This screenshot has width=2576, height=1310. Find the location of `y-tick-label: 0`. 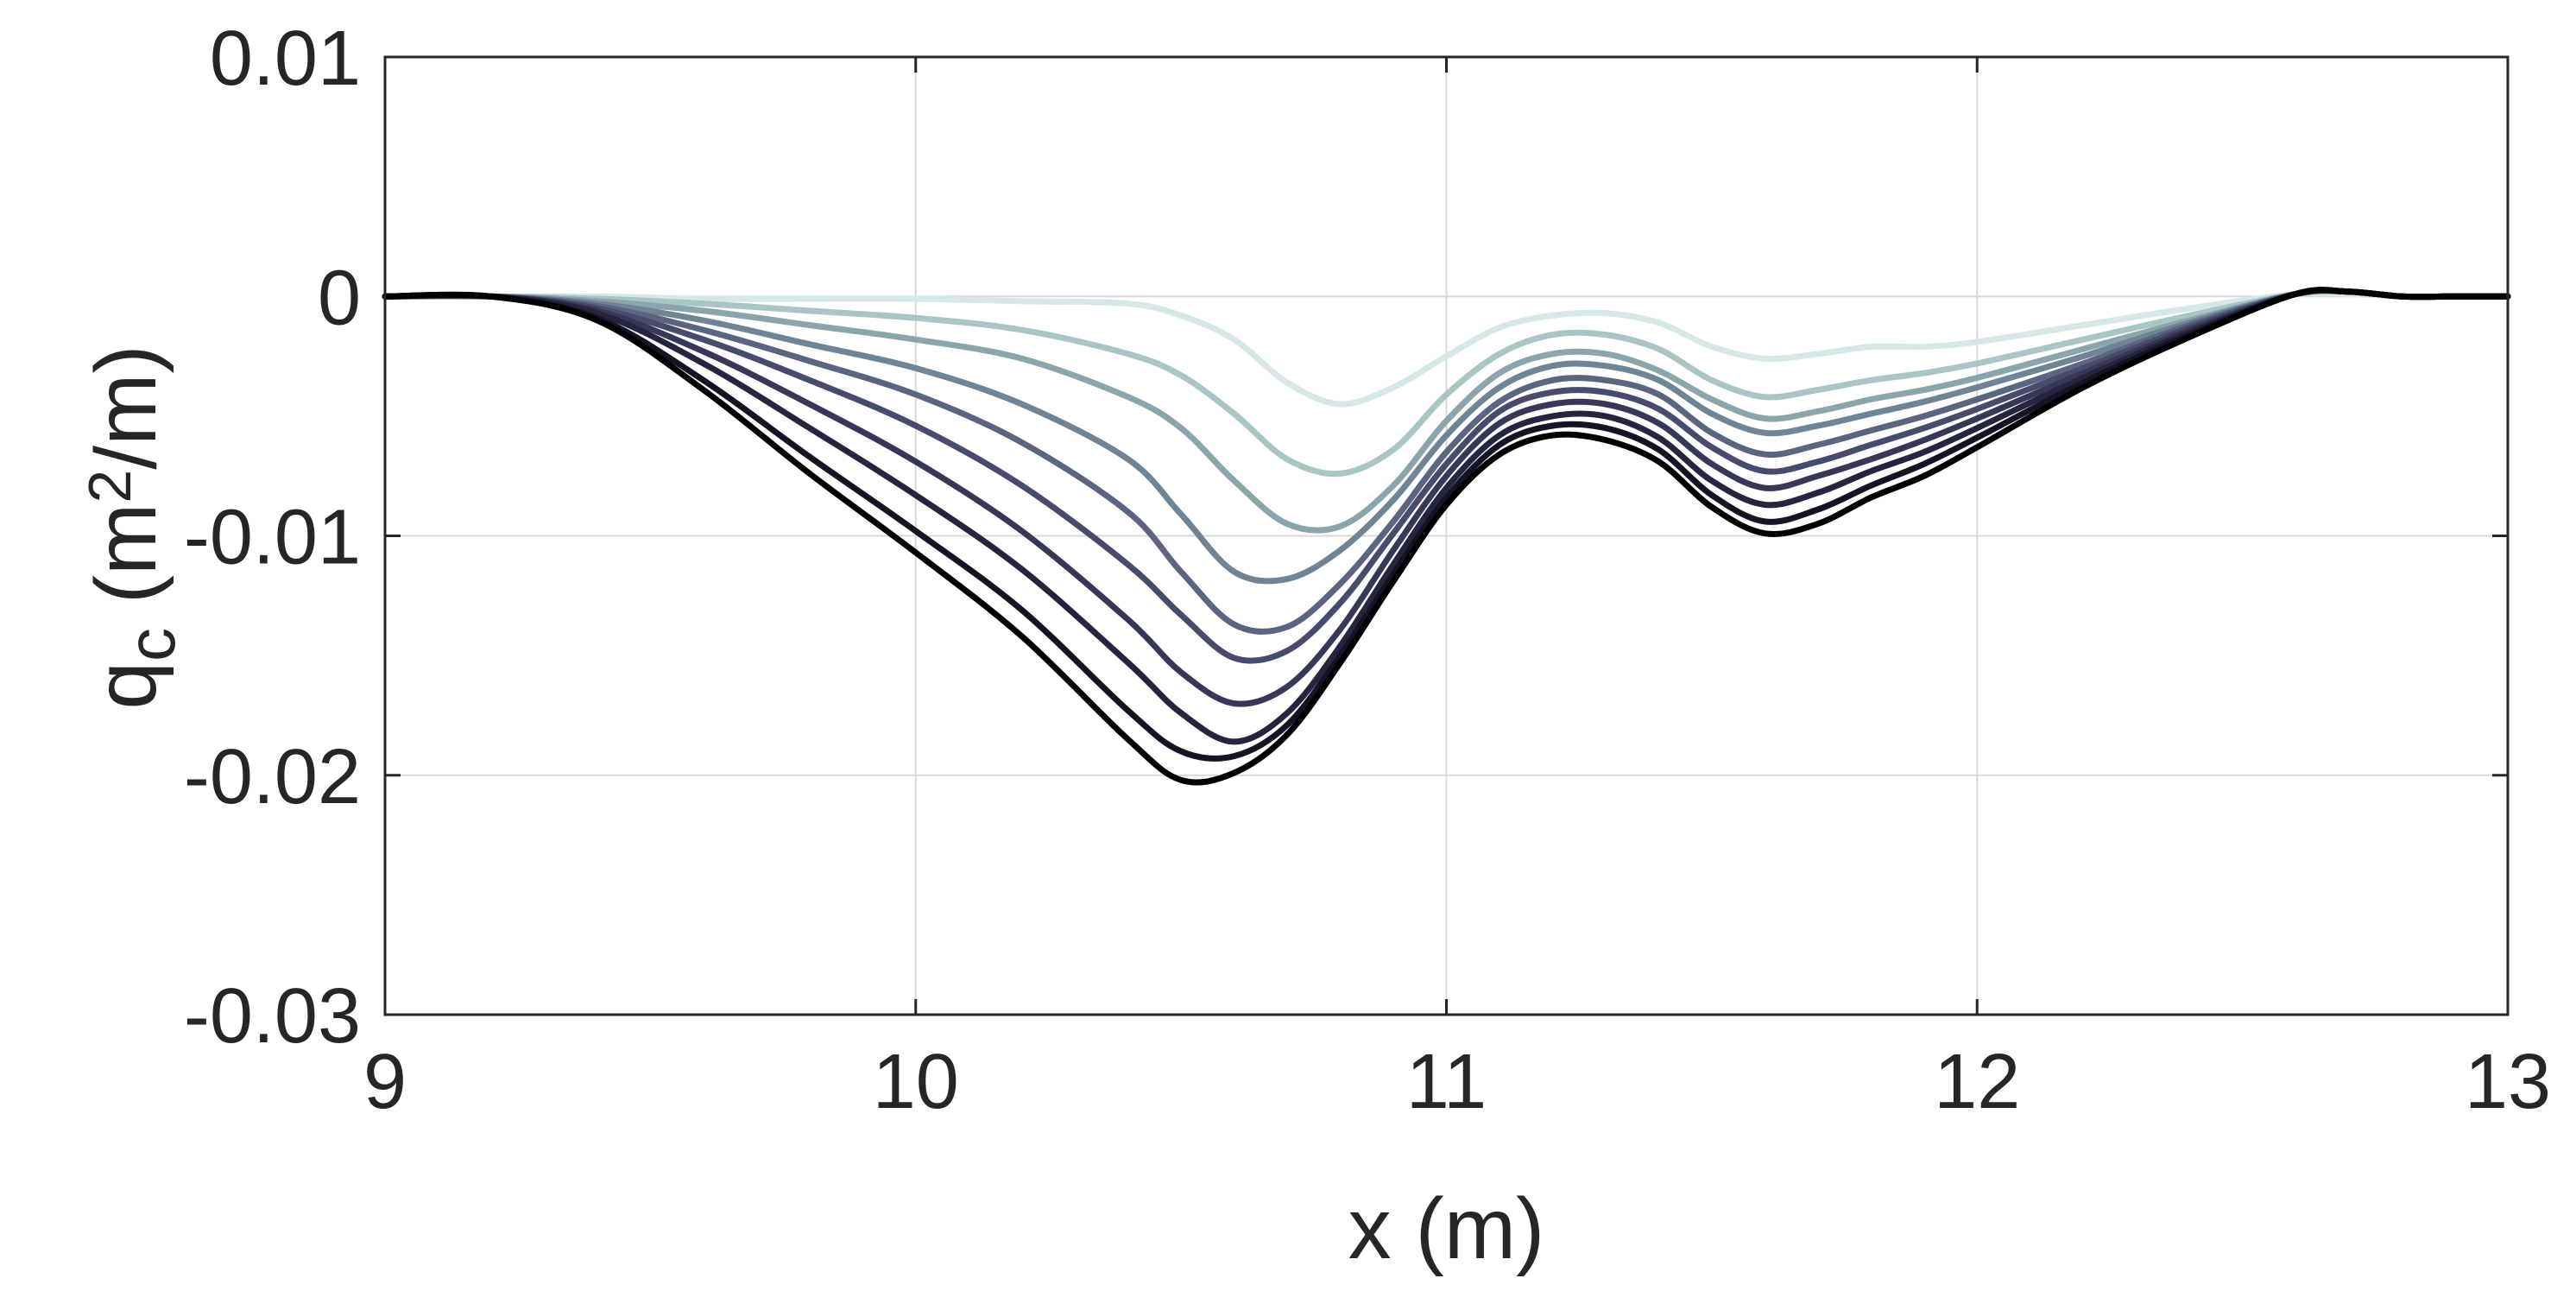

y-tick-label: 0 is located at coordinates (339, 298).